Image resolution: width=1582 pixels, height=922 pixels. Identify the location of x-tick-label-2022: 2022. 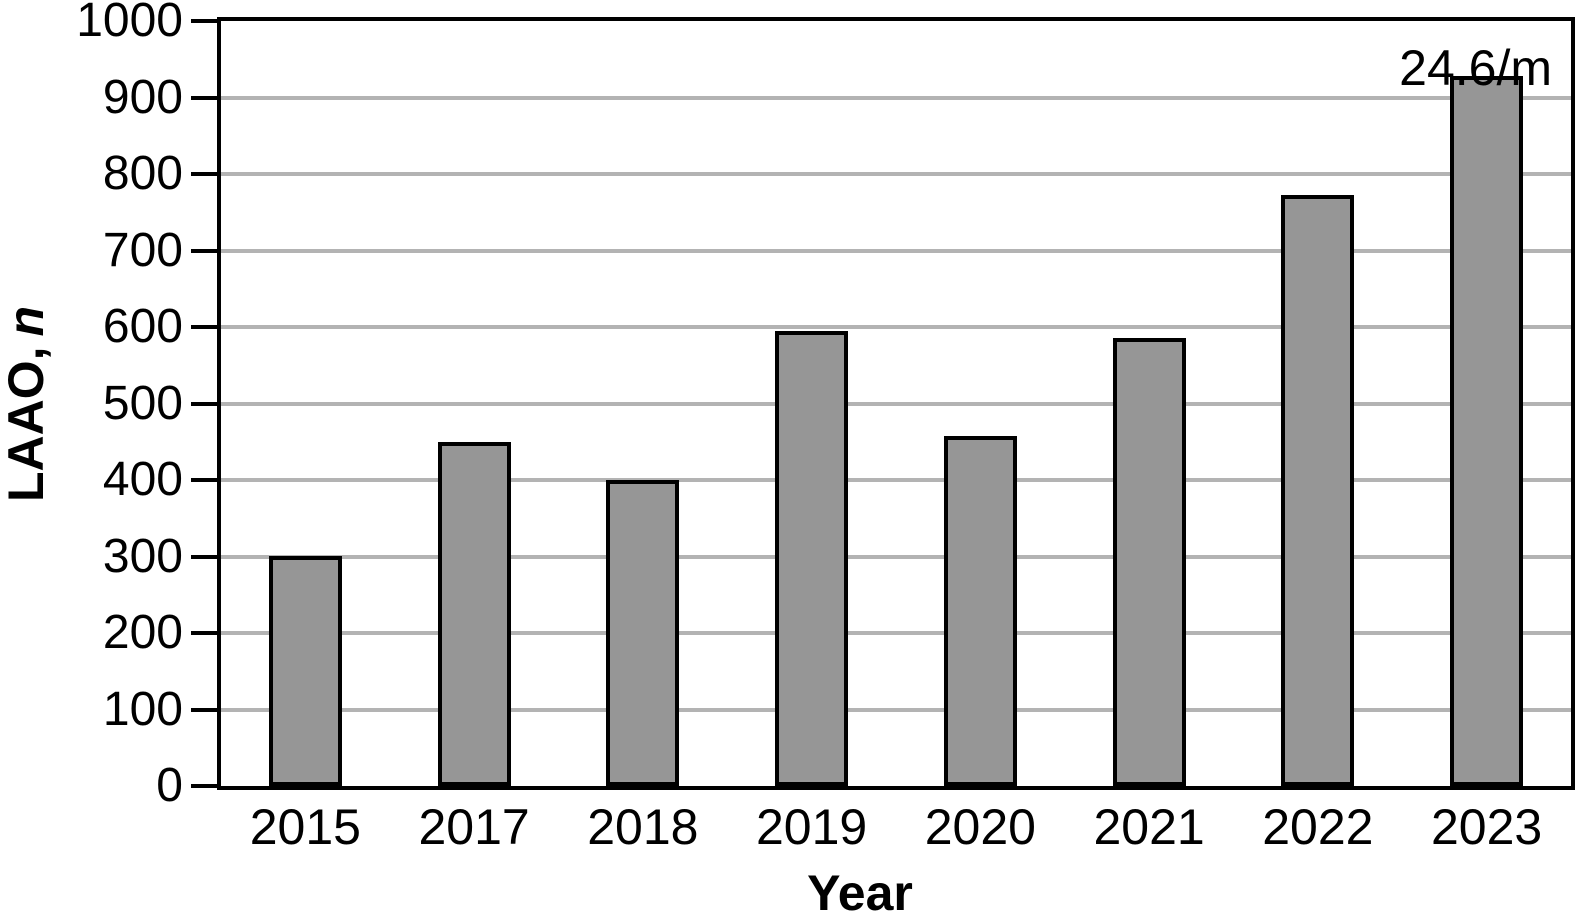
(1318, 827).